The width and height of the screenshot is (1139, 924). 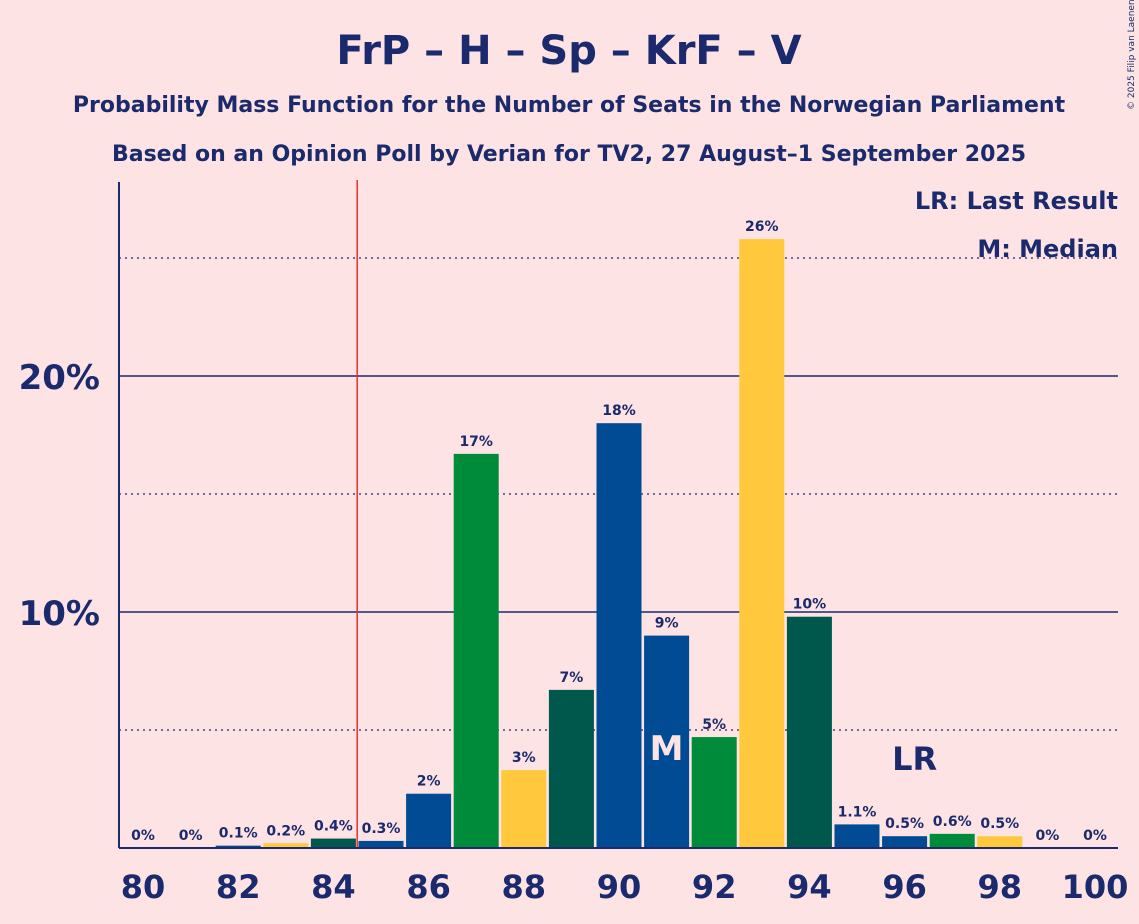 What do you see at coordinates (333, 887) in the screenshot?
I see `x-tick-label: 84` at bounding box center [333, 887].